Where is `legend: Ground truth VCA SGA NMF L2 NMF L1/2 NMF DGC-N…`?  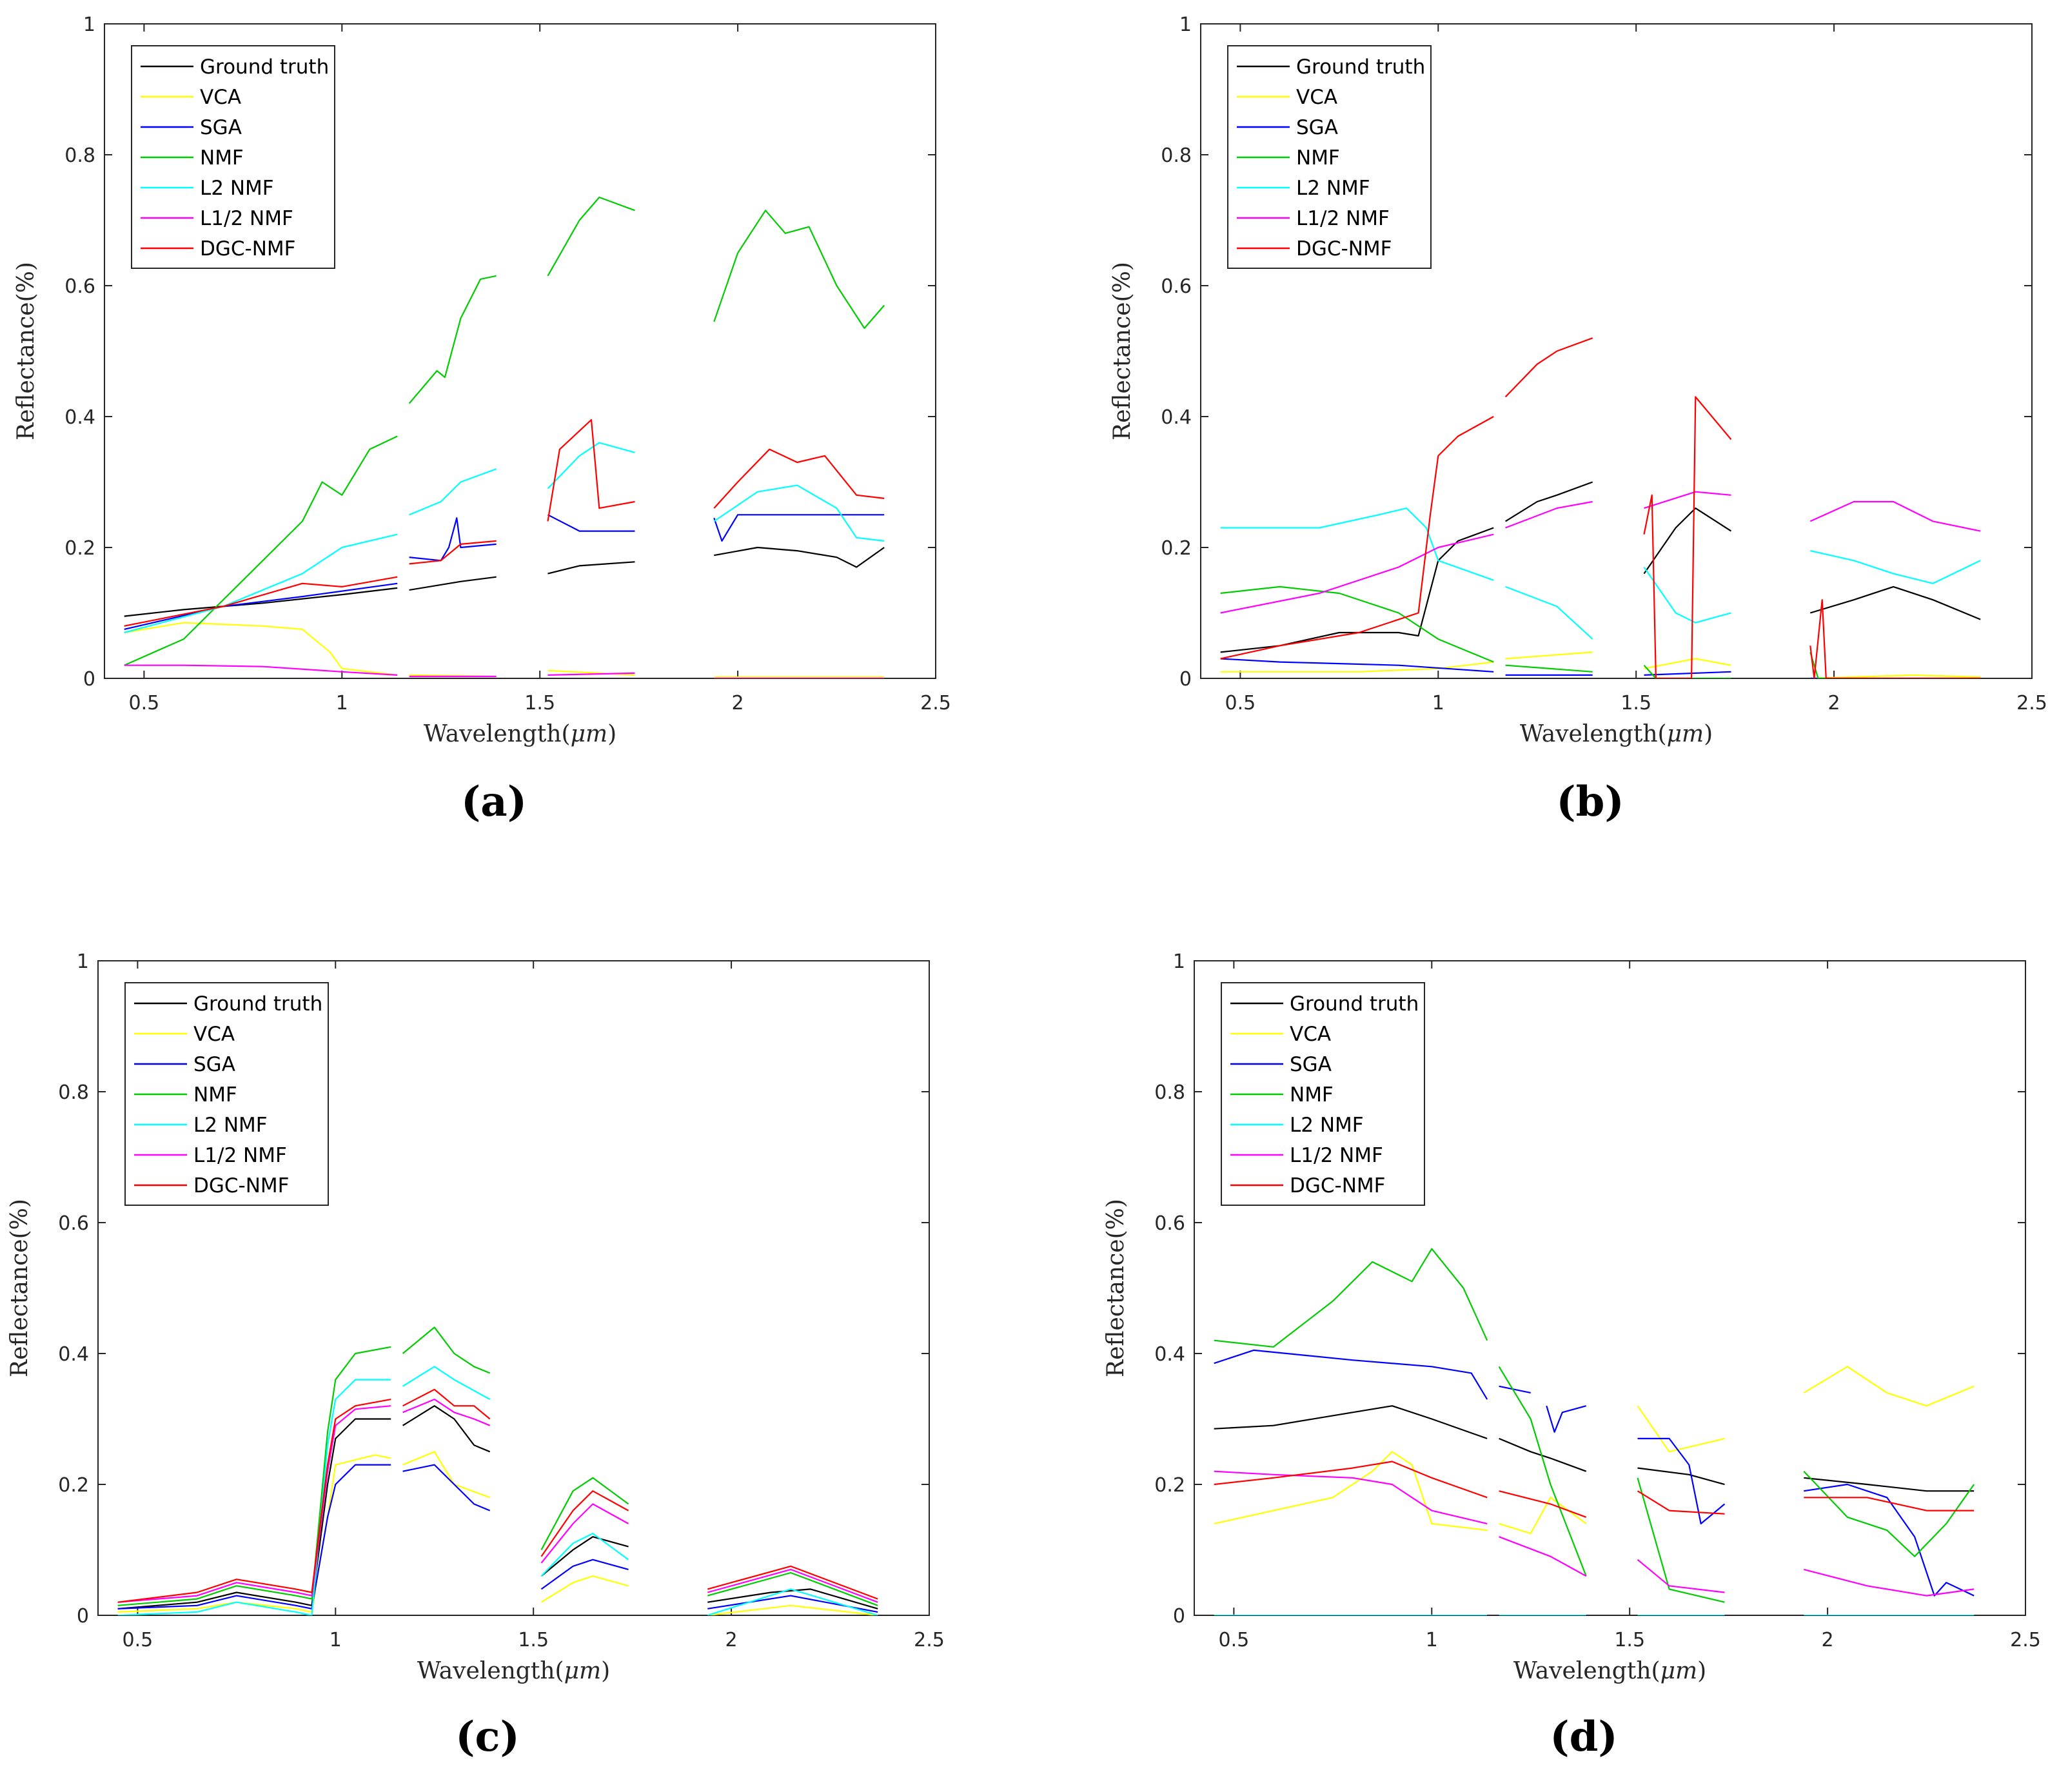
legend: Ground truth VCA SGA NMF L2 NMF L1/2 NMF DGC-N… is located at coordinates (1323, 1094).